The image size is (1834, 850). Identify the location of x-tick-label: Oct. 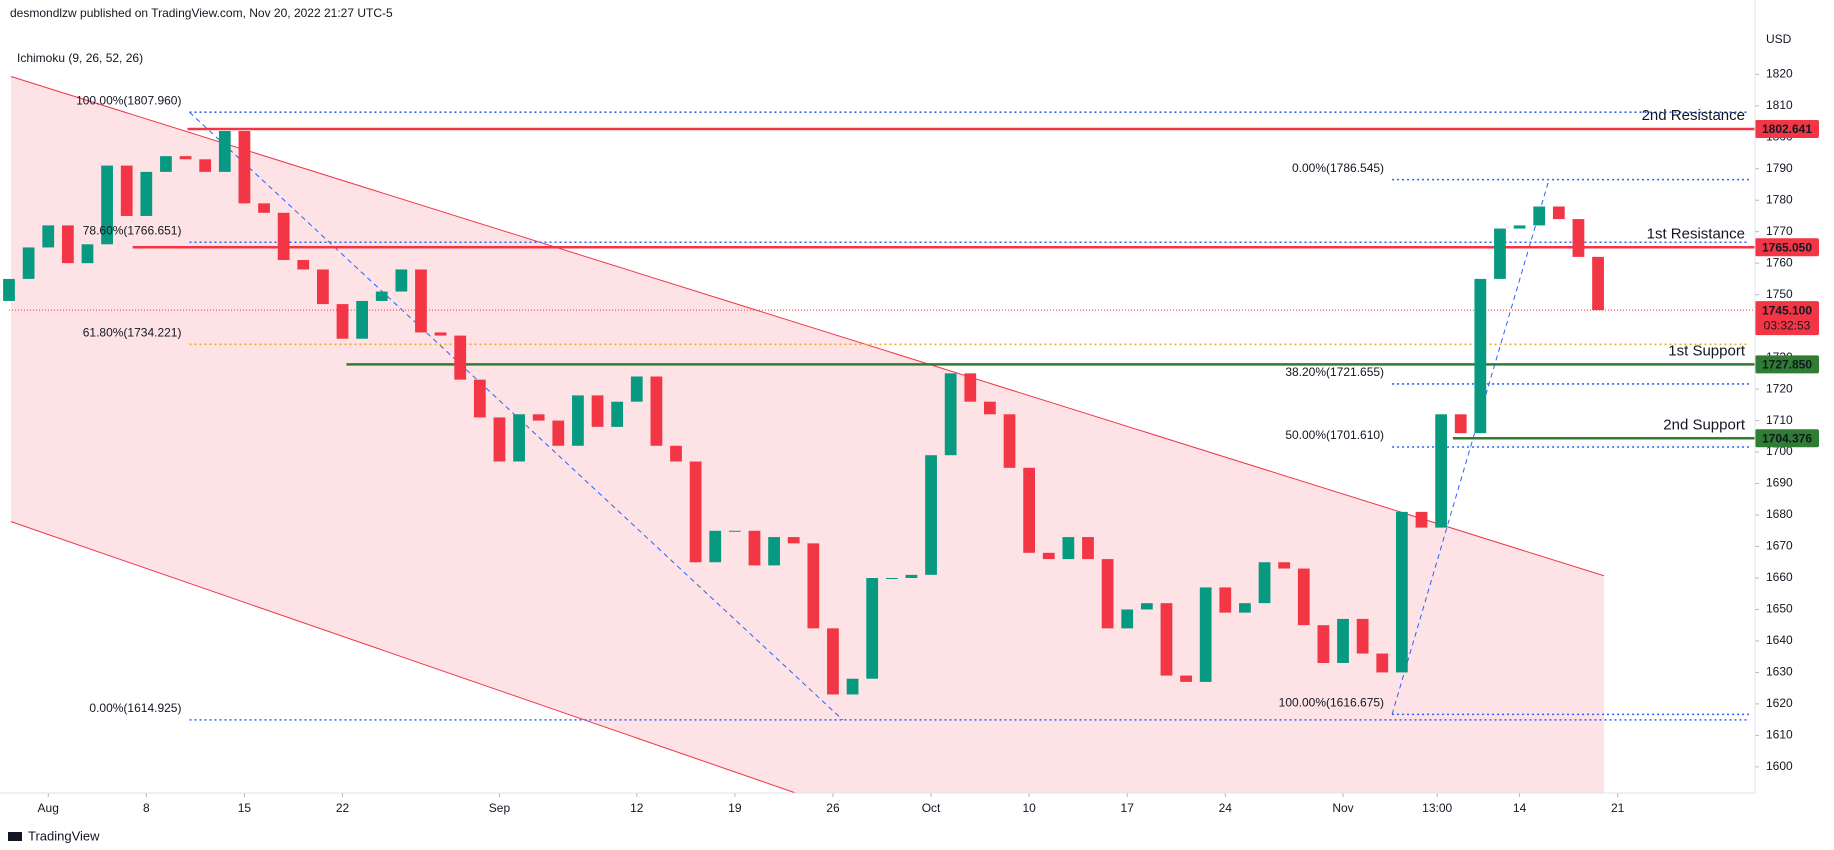
(931, 808).